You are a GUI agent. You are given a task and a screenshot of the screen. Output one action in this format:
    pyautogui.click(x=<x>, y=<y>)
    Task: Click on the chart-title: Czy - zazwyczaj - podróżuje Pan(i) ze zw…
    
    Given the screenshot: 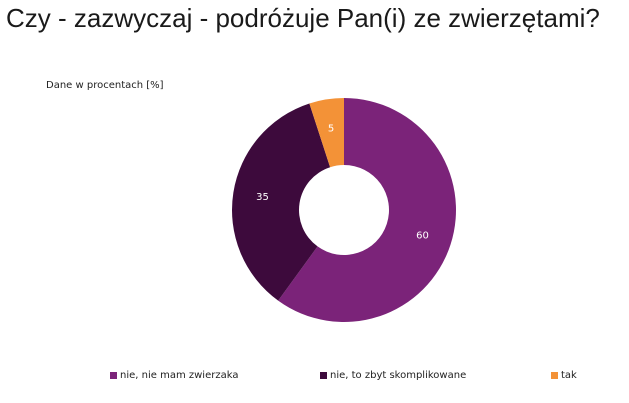 What is the action you would take?
    pyautogui.click(x=303, y=18)
    